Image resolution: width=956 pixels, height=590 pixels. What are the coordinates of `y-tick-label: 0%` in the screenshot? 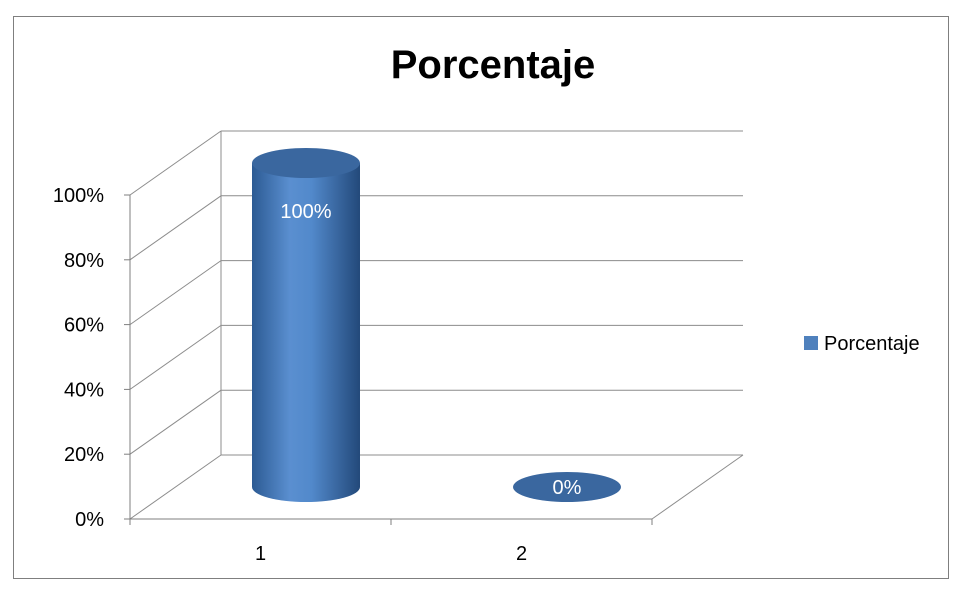 It's located at (89, 520).